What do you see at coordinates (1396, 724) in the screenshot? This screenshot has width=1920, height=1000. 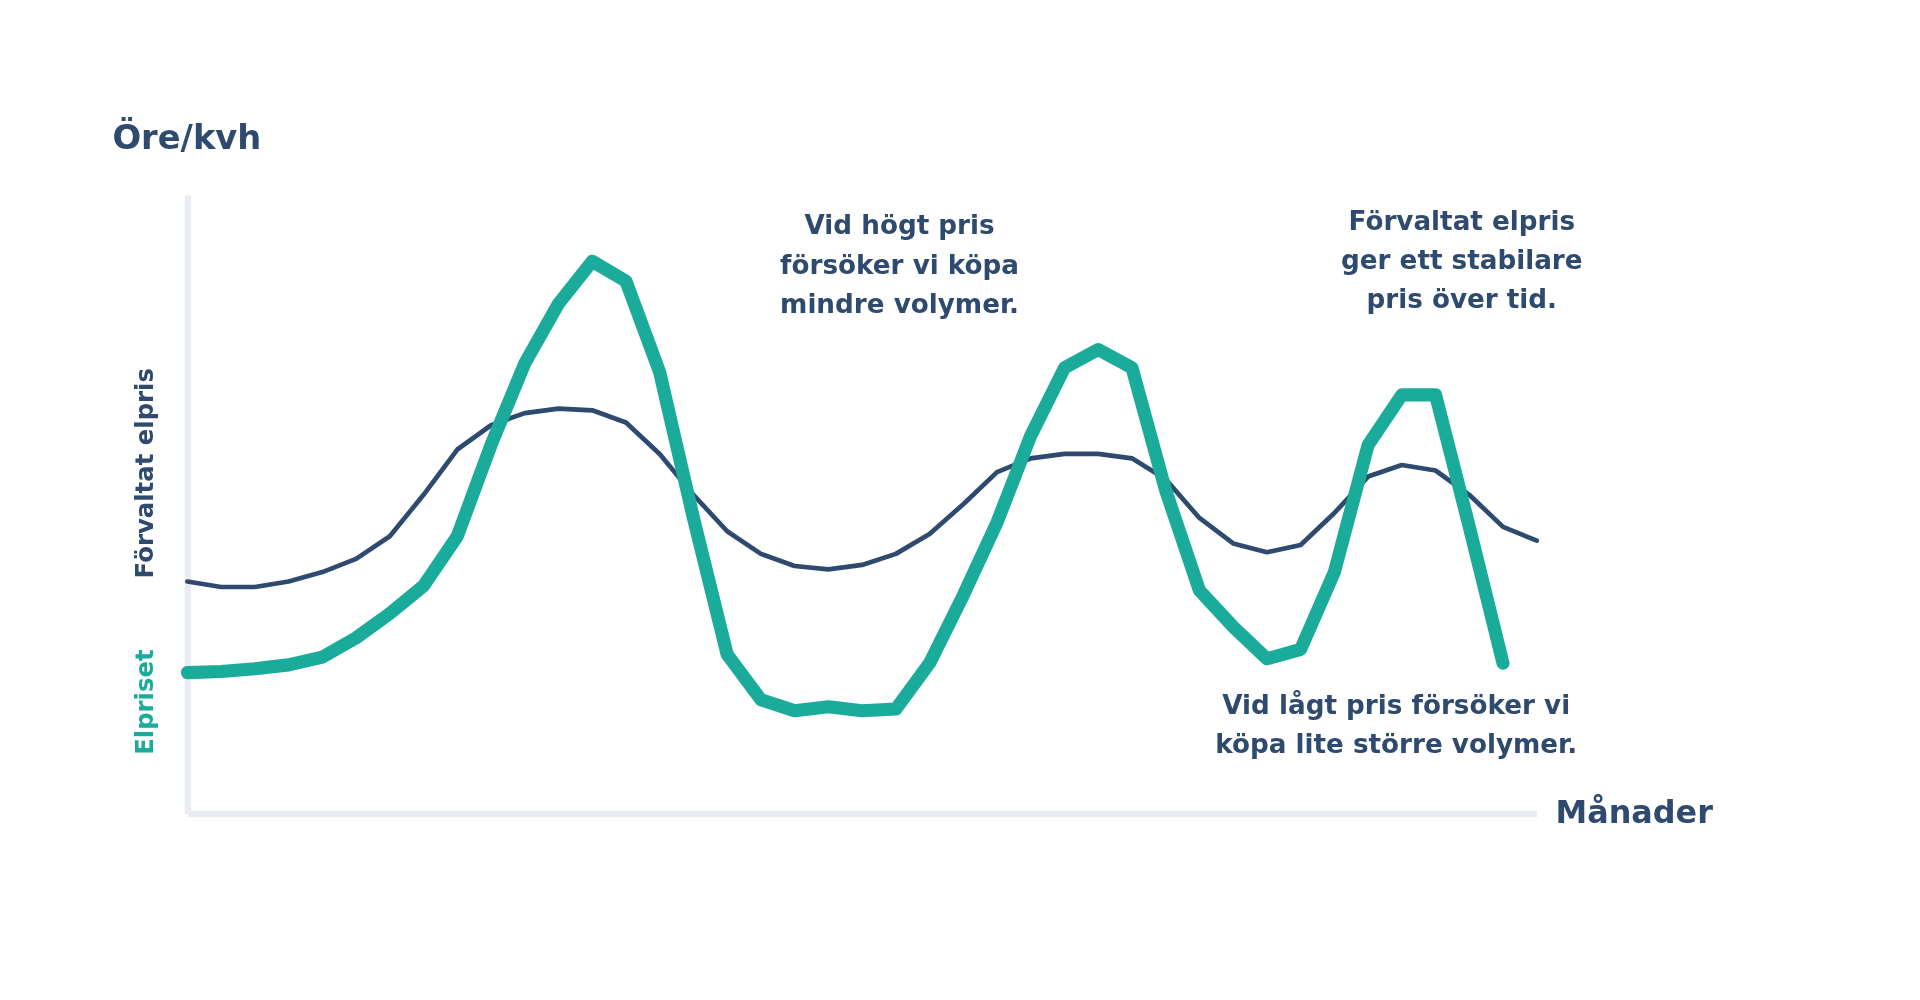 I see `annotation: Vid lågt pris försöker vi köpa lite större volymer.` at bounding box center [1396, 724].